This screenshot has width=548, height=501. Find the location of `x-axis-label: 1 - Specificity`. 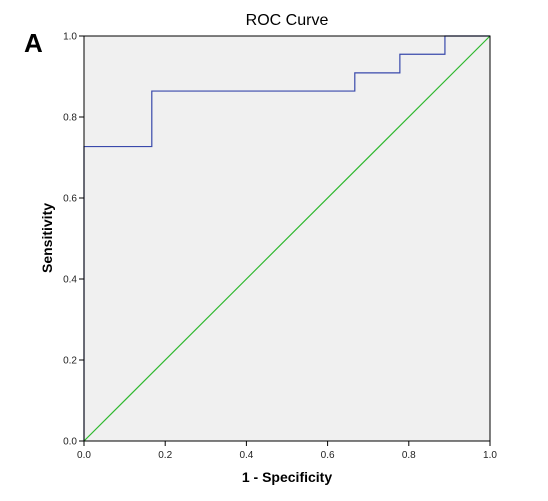

x-axis-label: 1 - Specificity is located at coordinates (287, 477).